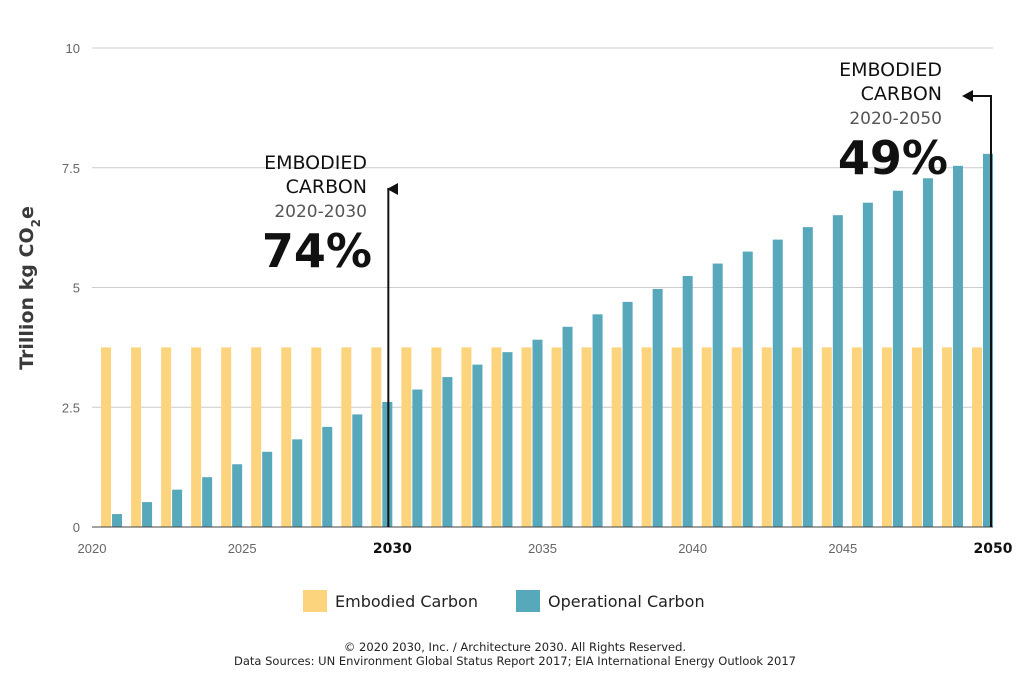 This screenshot has height=684, width=1030. Describe the element at coordinates (927, 352) in the screenshot. I see `bar-operational-2048` at that location.